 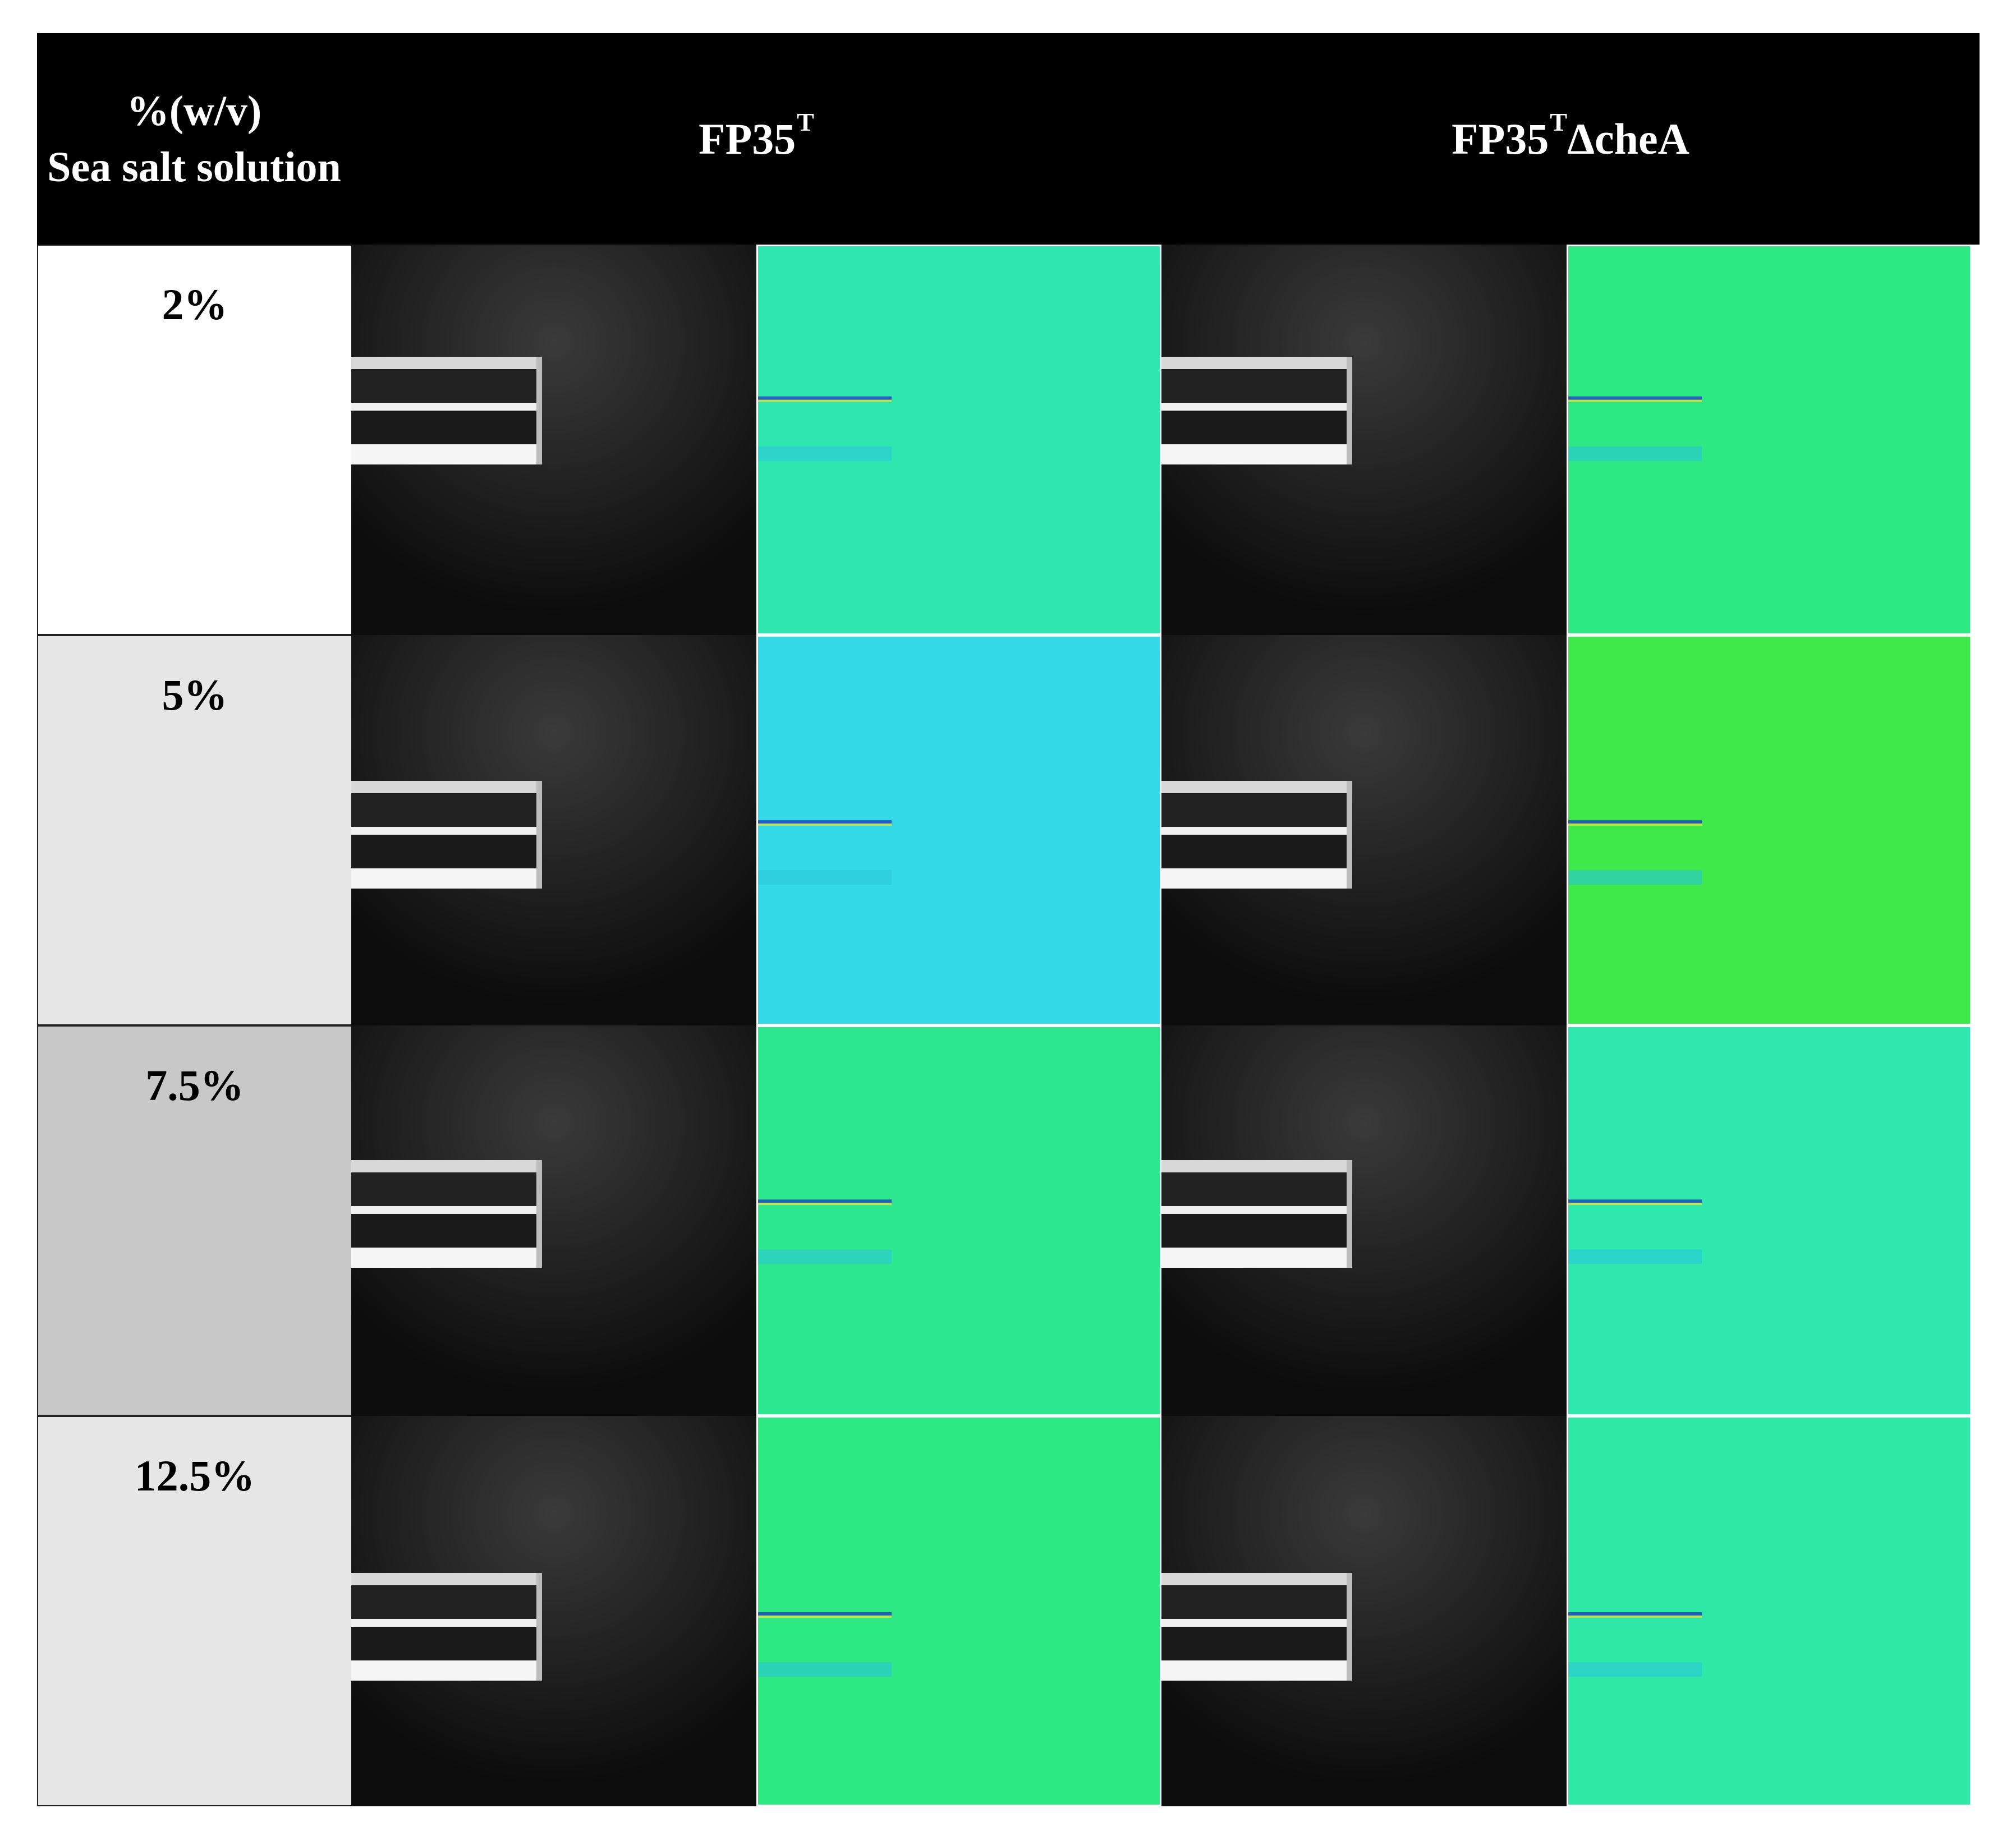 I want to click on header-strain-fp35t-chea: FP35 T ΔcheA, so click(x=1570, y=139).